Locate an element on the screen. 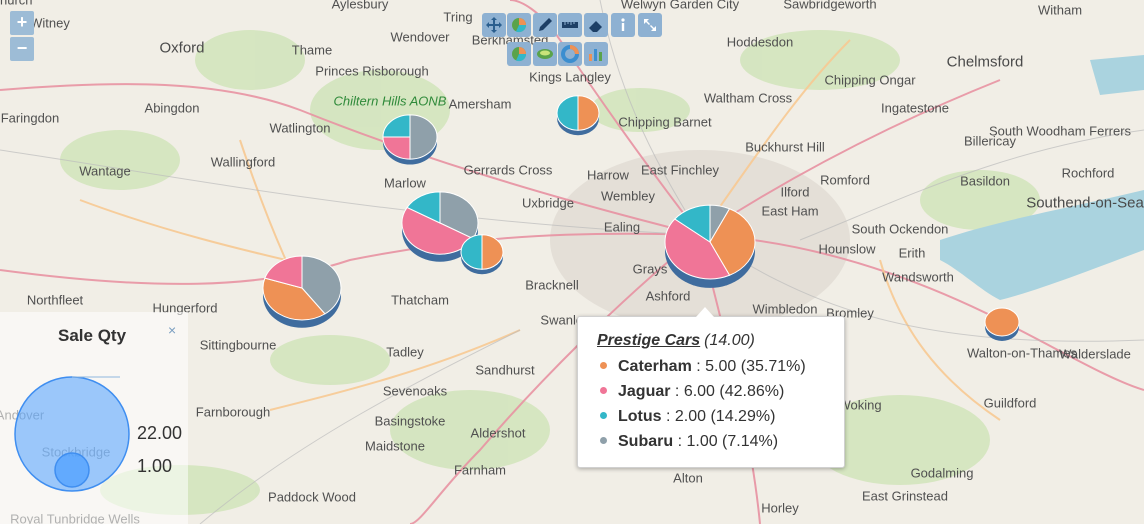  place-label: Faringdon is located at coordinates (30, 118).